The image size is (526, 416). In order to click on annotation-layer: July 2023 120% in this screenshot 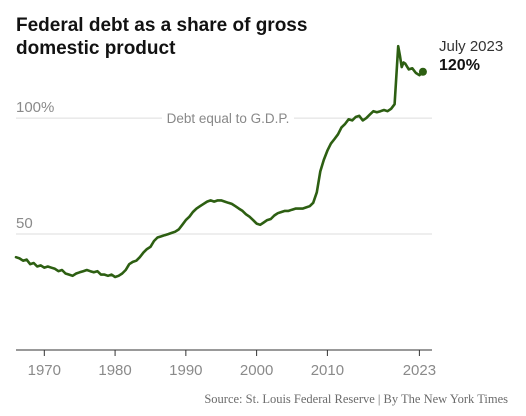, I will do `click(460, 57)`.